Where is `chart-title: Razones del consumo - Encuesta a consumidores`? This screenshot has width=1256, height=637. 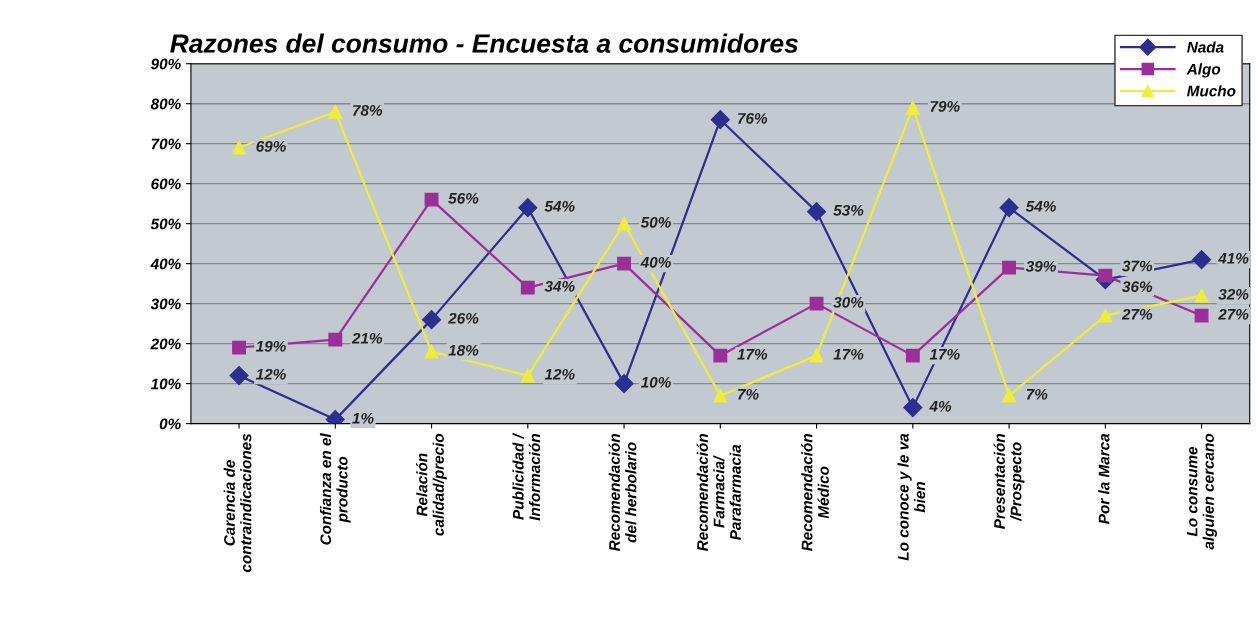
chart-title: Razones del consumo - Encuesta a consumidores is located at coordinates (484, 43).